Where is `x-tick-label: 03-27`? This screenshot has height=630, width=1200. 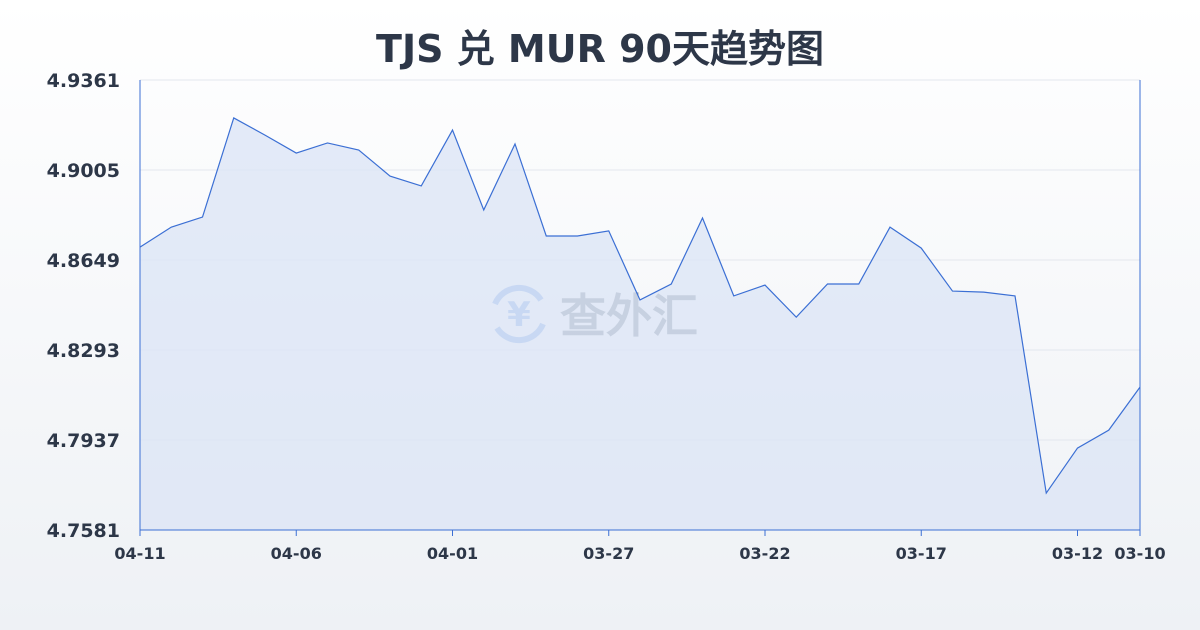
x-tick-label: 03-27 is located at coordinates (608, 553).